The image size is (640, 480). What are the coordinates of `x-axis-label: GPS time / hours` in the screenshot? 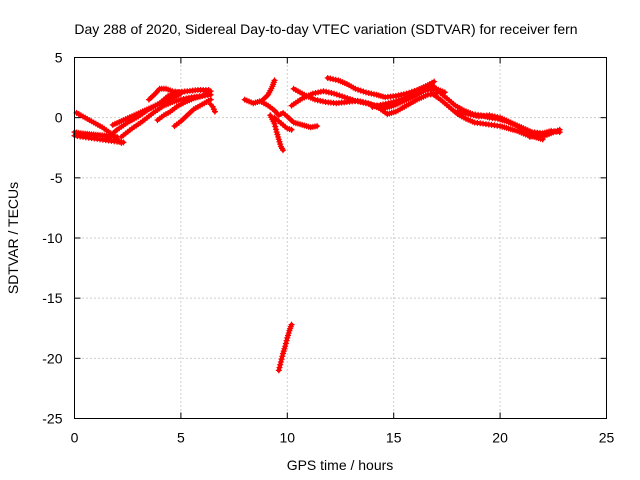 It's located at (340, 465).